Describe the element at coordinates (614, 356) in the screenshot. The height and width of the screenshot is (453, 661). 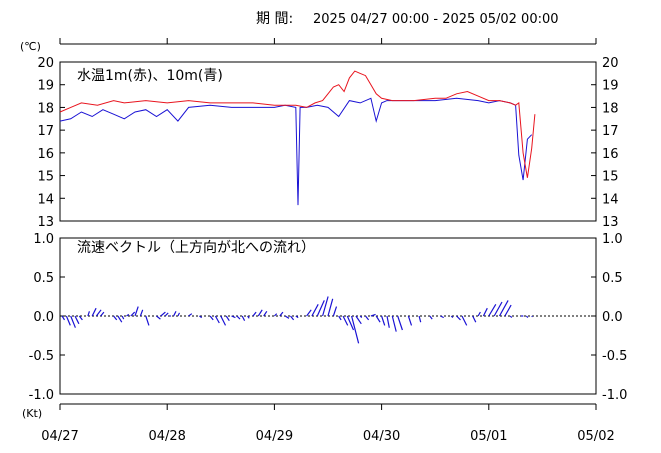
I see `vector-tick-label-right: -0.5` at that location.